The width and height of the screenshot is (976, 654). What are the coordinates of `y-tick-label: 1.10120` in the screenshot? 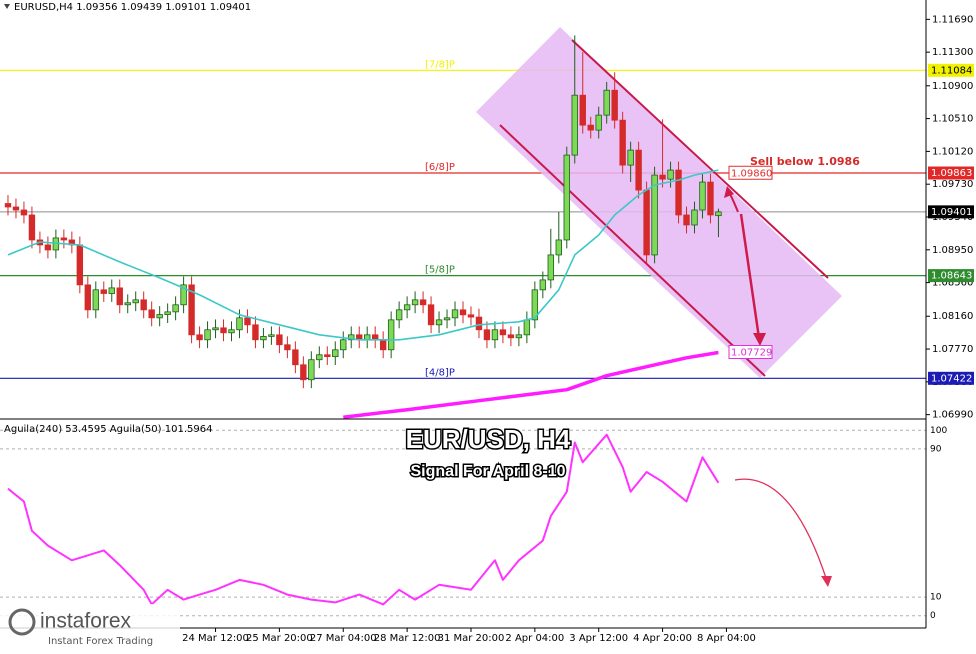 It's located at (952, 151).